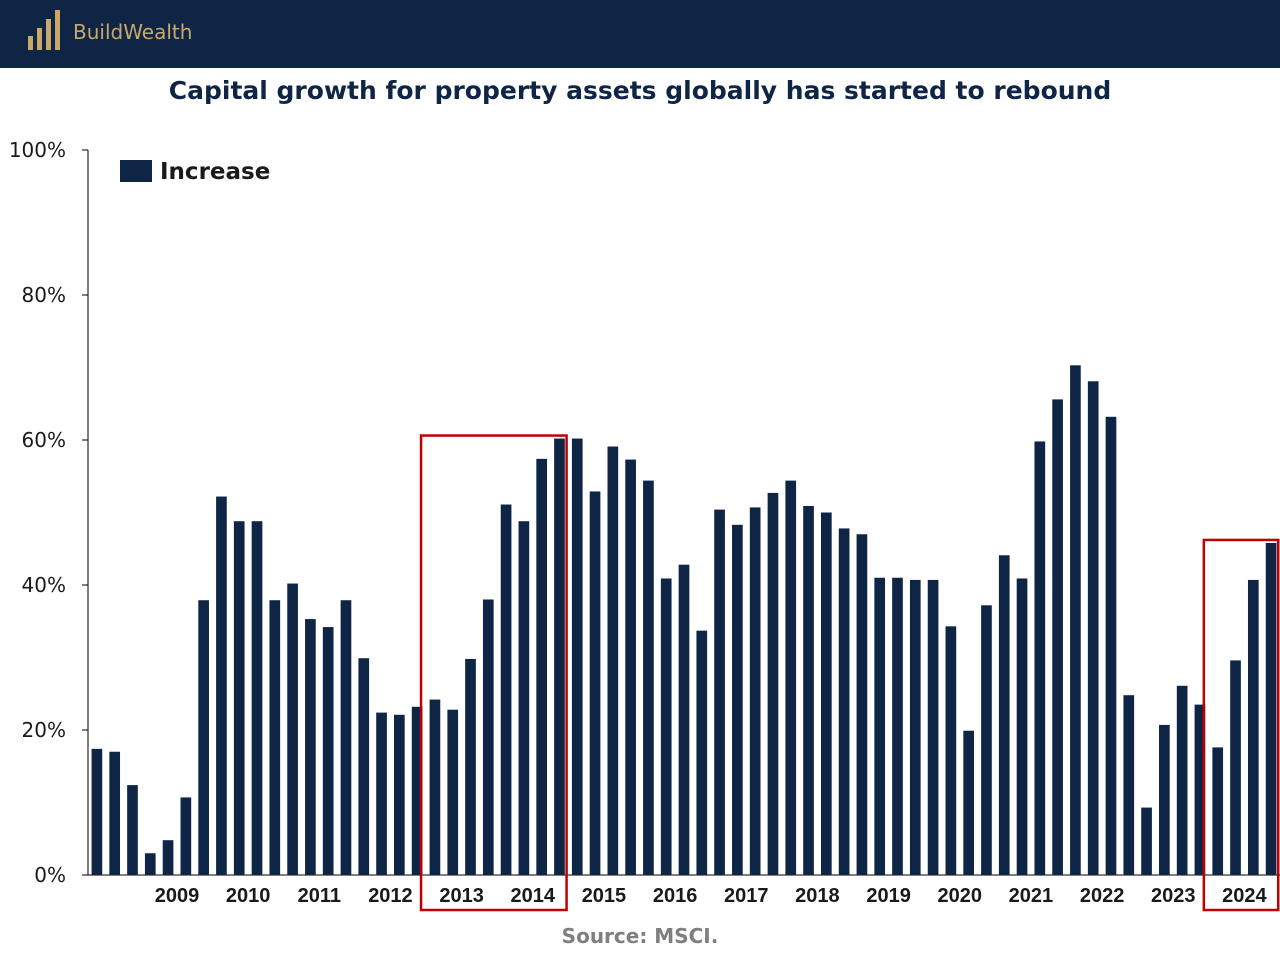  Describe the element at coordinates (37, 150) in the screenshot. I see `y-tick-label: 100%` at that location.